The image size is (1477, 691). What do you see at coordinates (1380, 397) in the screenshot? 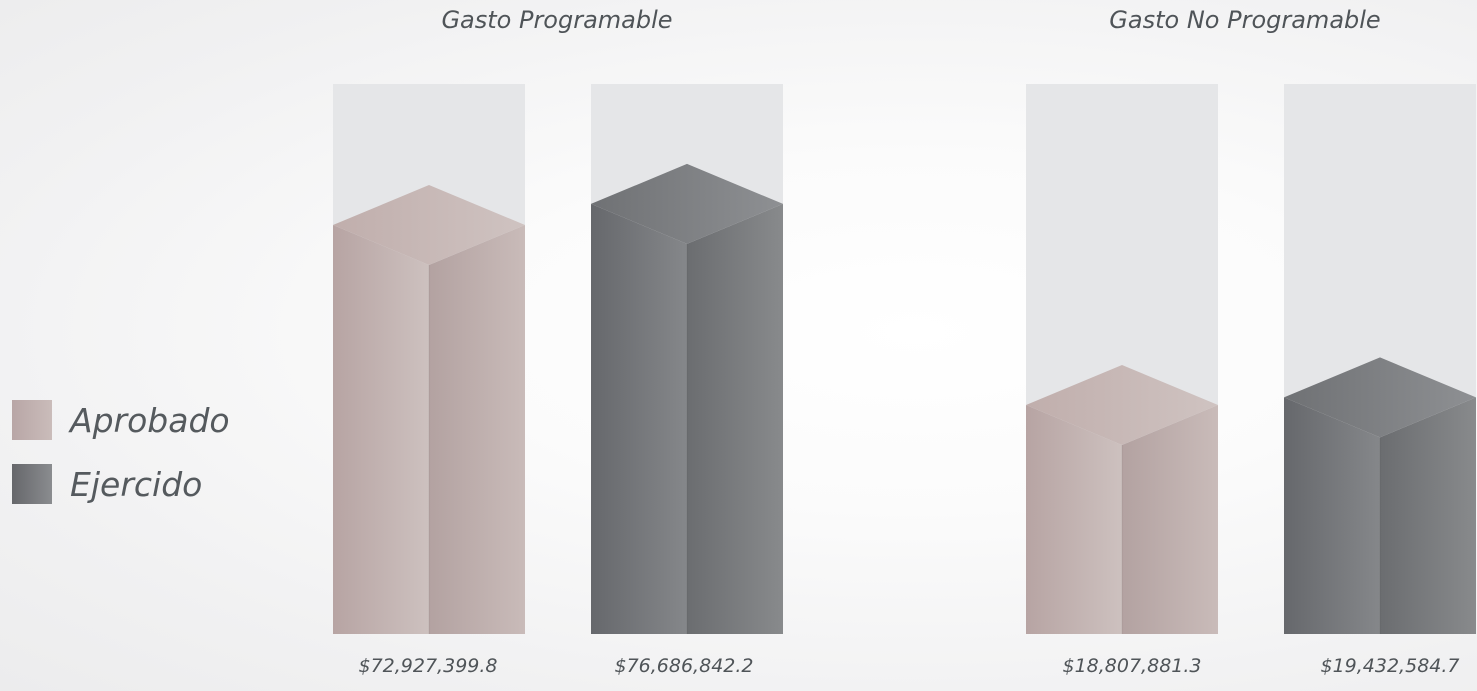
I see `bar-top-ejercido-no-programable` at bounding box center [1380, 397].